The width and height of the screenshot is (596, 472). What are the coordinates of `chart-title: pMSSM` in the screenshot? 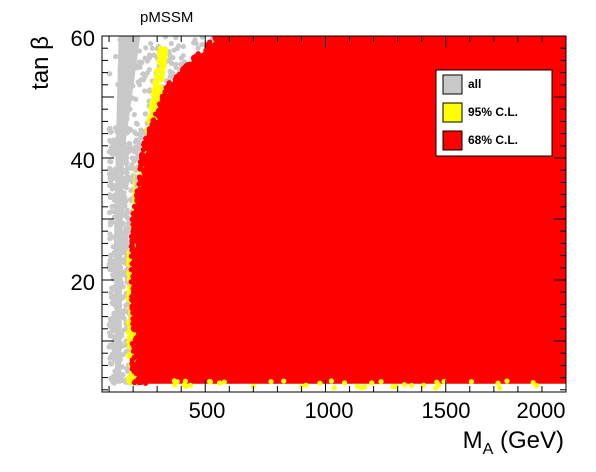 It's located at (166, 17).